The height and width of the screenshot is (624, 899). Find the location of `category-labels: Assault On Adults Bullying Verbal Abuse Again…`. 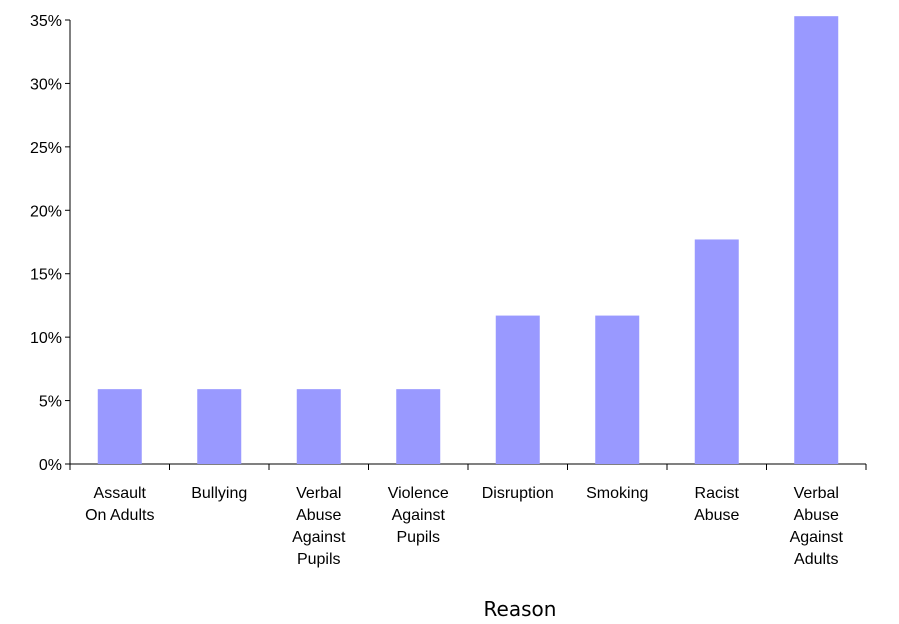

category-labels: Assault On Adults Bullying Verbal Abuse Again… is located at coordinates (464, 526).